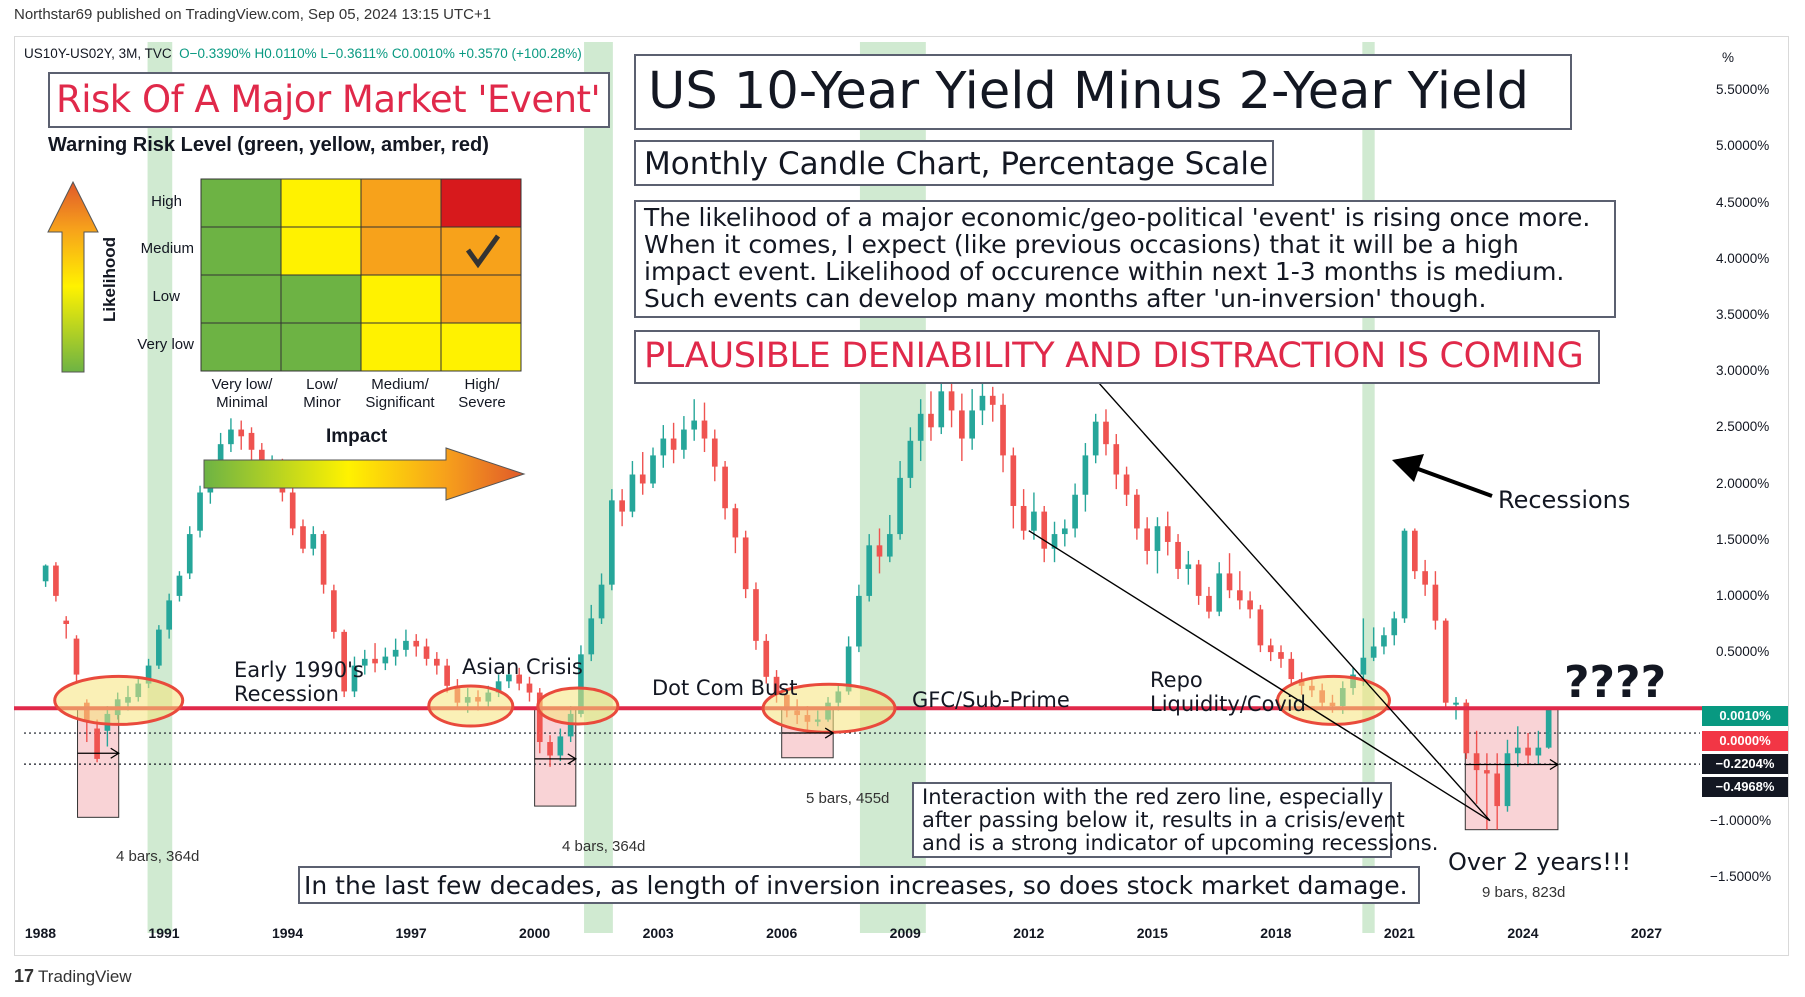 This screenshot has width=1805, height=997. I want to click on label-bars-2006: 5 bars, 455d, so click(848, 798).